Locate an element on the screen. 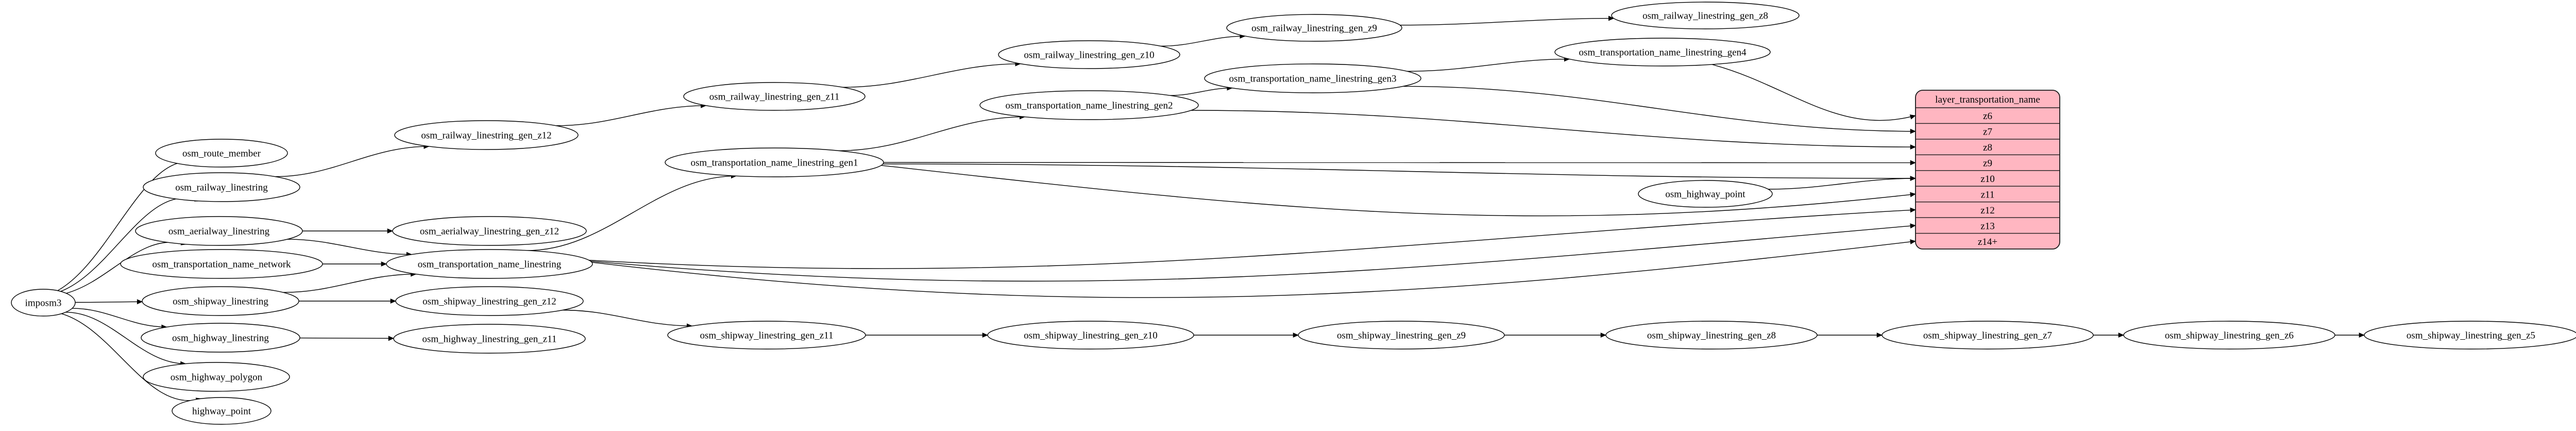  node-osm-transportation-name-linestring-gen1: osm_transportation_name_linestring_gen1 is located at coordinates (774, 162).